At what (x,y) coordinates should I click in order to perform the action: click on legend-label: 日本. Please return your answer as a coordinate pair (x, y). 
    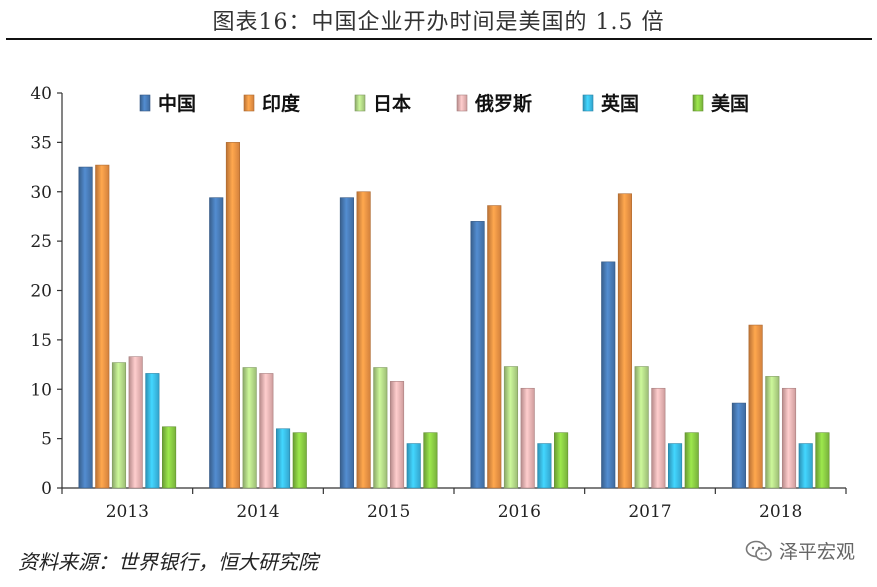
    Looking at the image, I should click on (392, 103).